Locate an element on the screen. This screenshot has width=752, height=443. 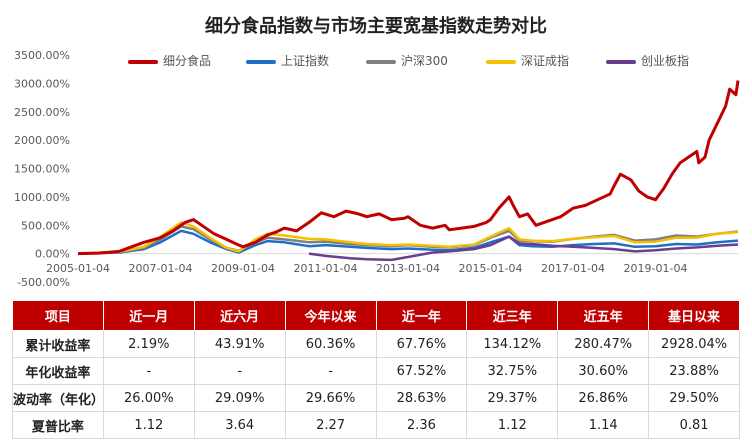
y-tick-label: 500.00% is located at coordinates (45, 225).